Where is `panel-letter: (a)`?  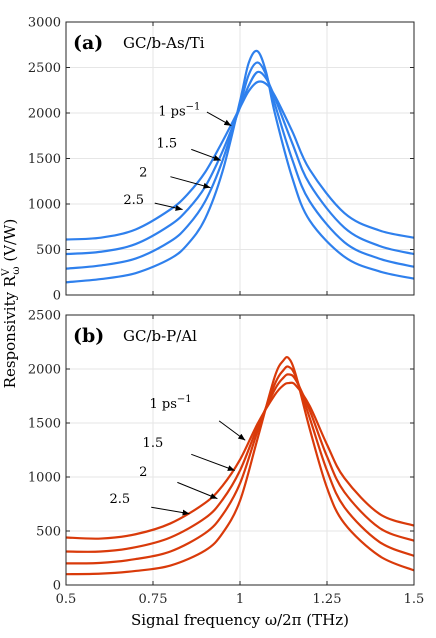
panel-letter: (a) is located at coordinates (88, 43).